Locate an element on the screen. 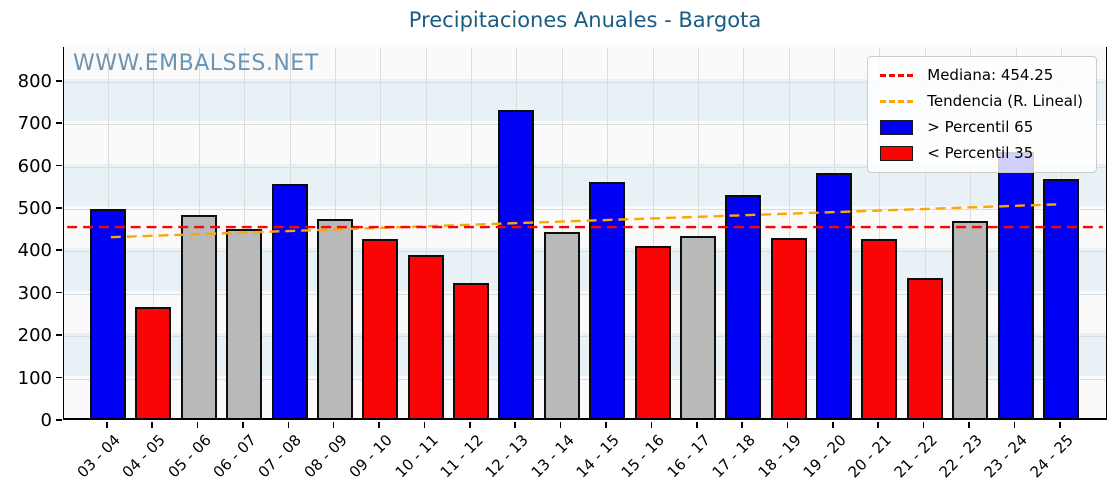 Image resolution: width=1120 pixels, height=500 pixels. x-axis-tick-label: 03 - 04 is located at coordinates (98, 456).